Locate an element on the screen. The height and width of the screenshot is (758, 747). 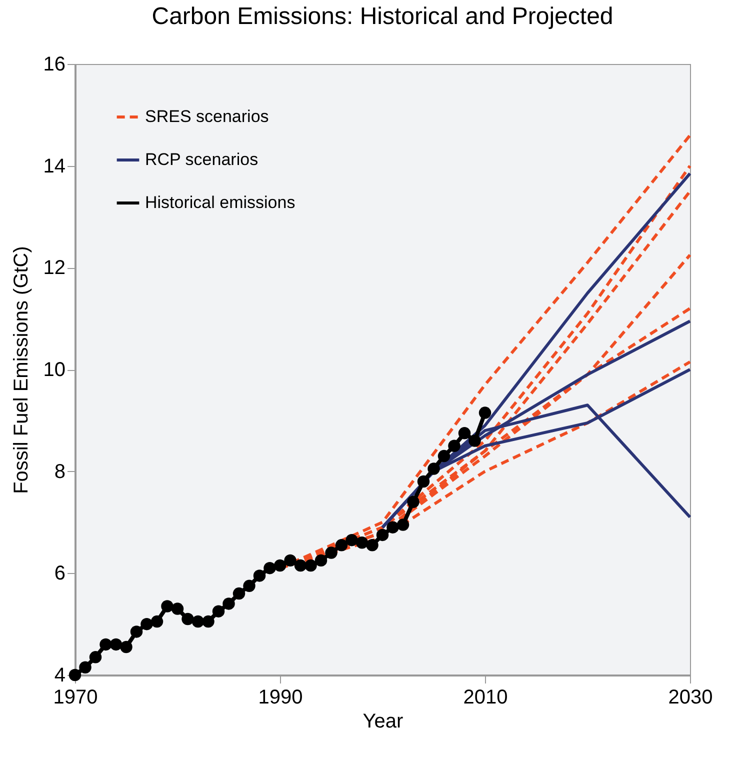
y-tick-label: 8 is located at coordinates (60, 471).